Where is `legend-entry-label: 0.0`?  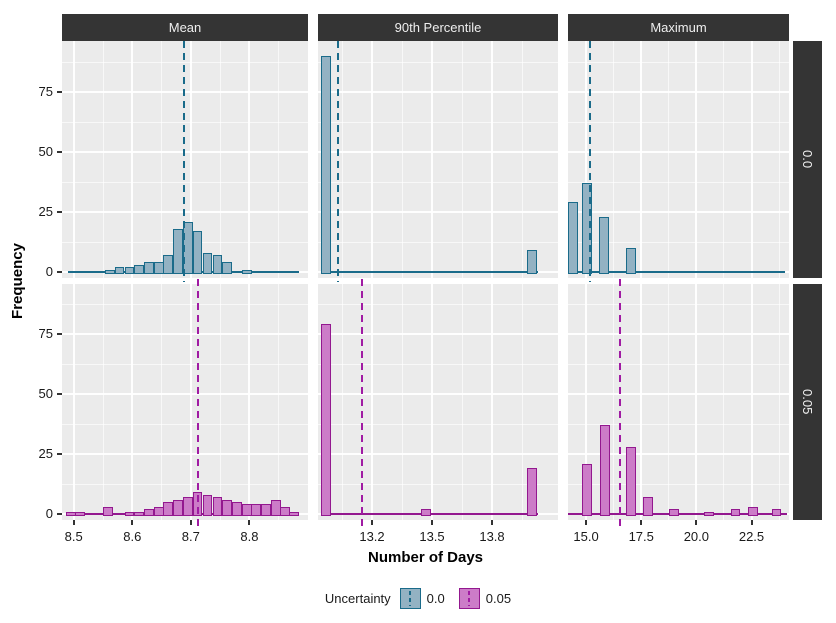
legend-entry-label: 0.0 is located at coordinates (435, 598).